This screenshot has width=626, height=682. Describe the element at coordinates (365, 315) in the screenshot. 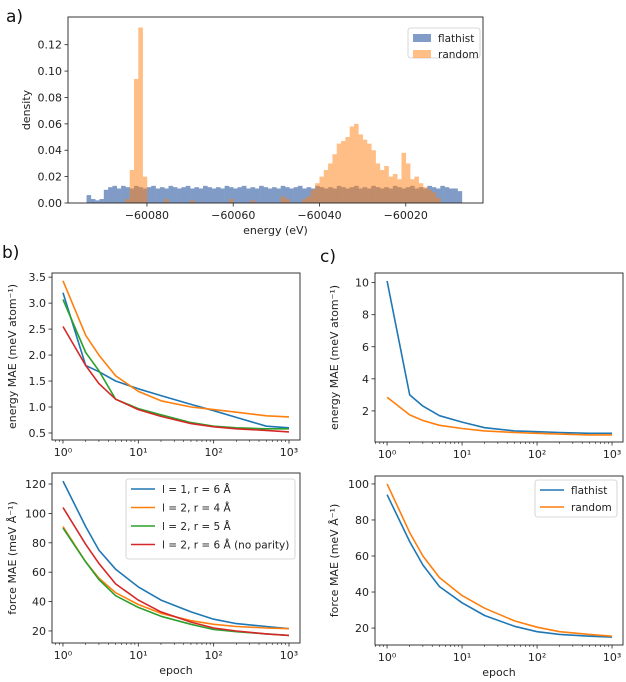

I see `y-tick-label: 8` at that location.